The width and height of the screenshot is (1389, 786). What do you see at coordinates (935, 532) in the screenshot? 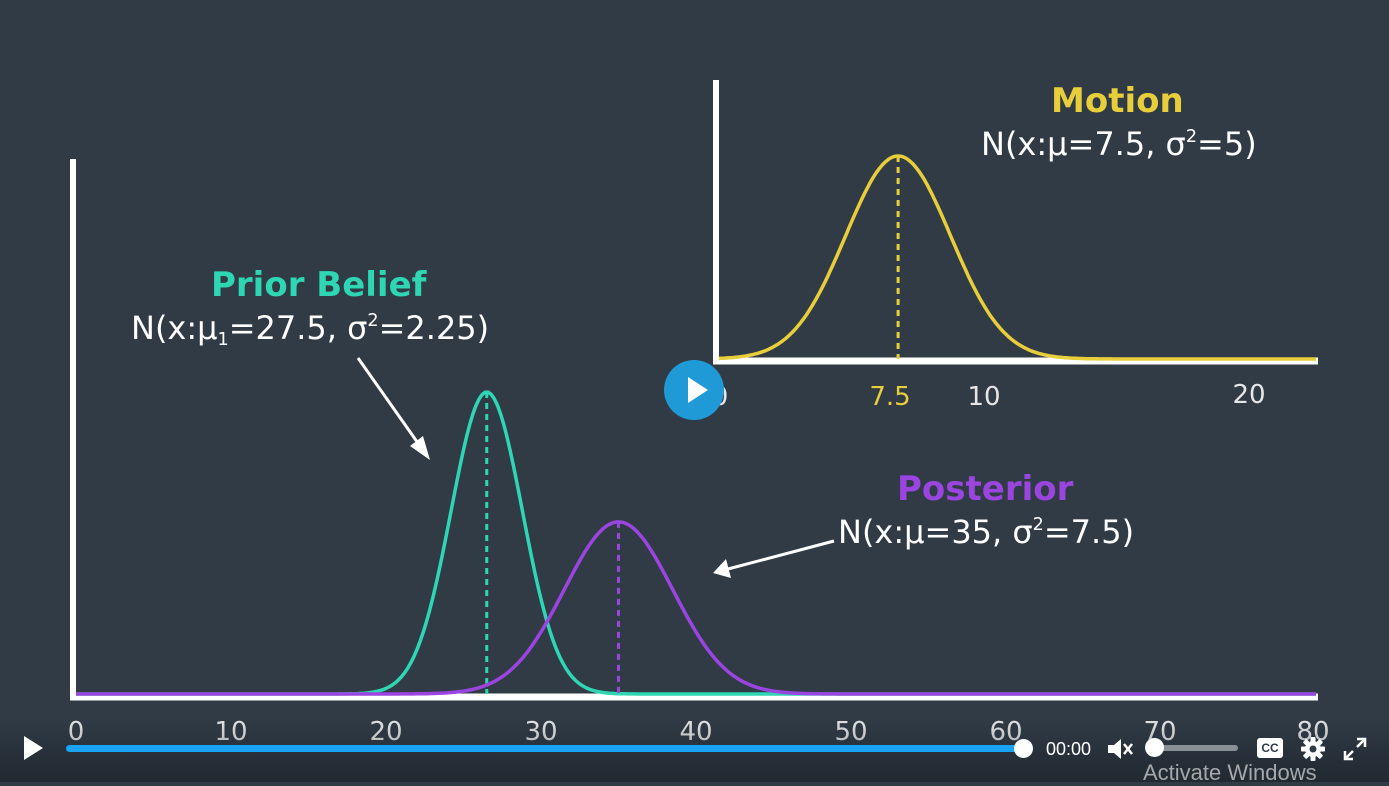
I see `posterior-formula-pre: N(x:μ=35, σ` at bounding box center [935, 532].